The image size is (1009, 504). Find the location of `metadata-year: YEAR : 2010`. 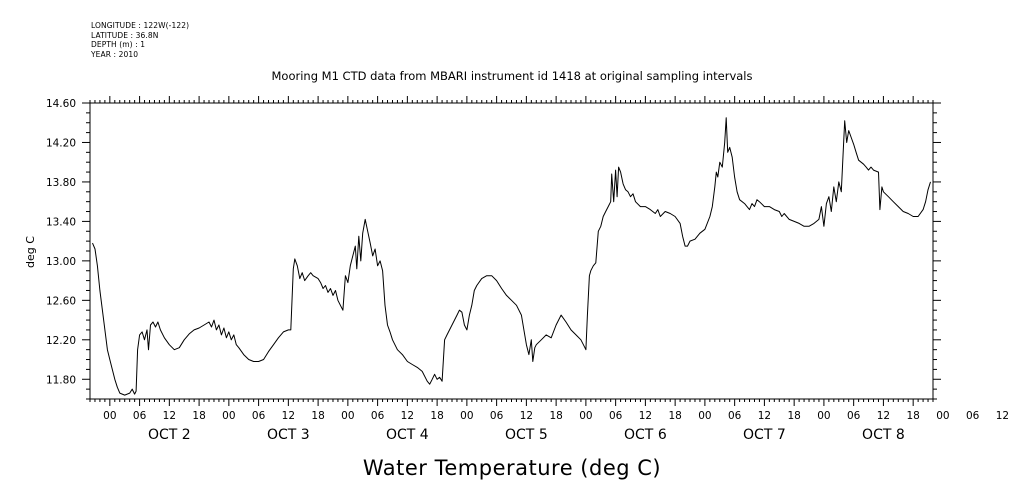

metadata-year: YEAR : 2010 is located at coordinates (115, 54).